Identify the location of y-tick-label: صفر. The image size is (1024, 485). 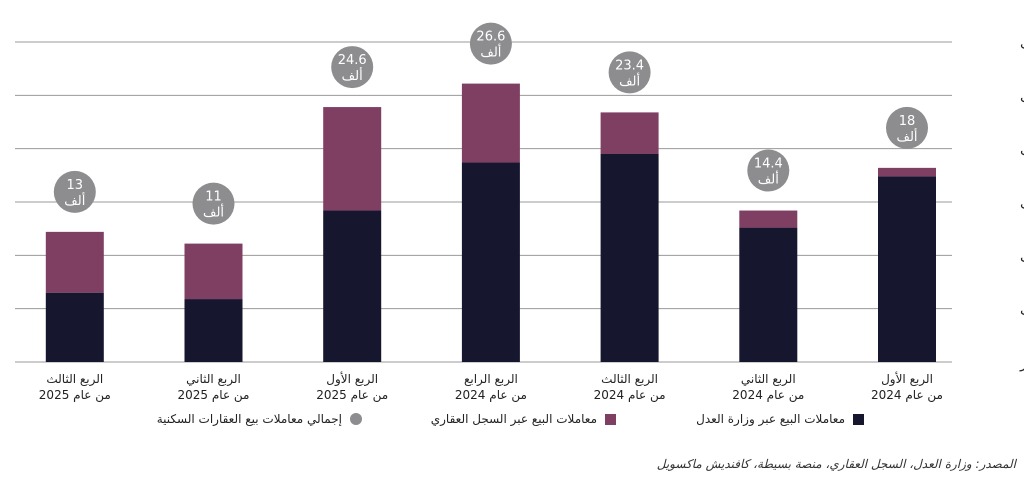
(1021, 364).